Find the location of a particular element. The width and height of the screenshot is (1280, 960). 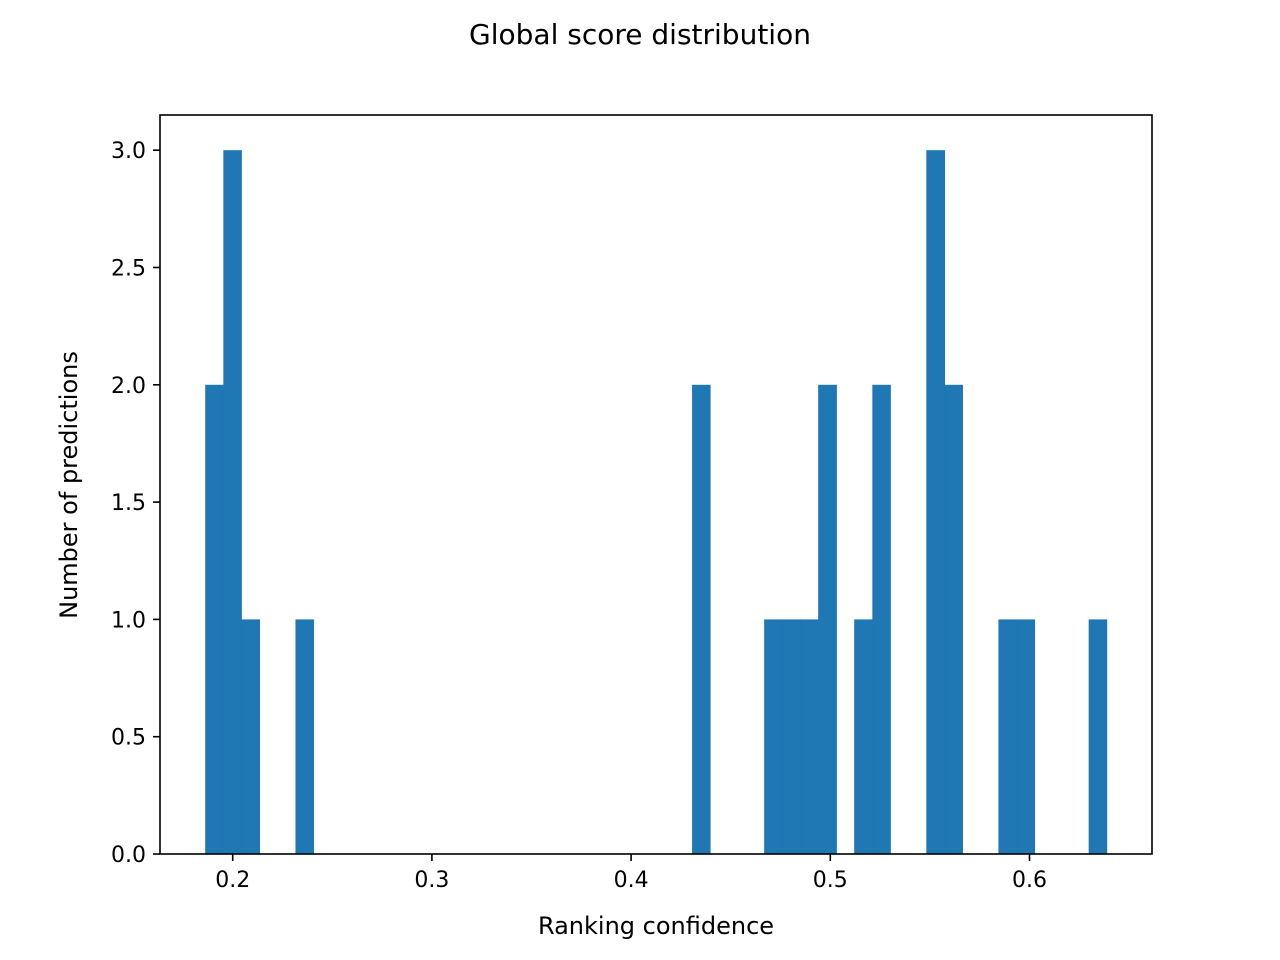

x-tick-label: 0.5 is located at coordinates (830, 880).